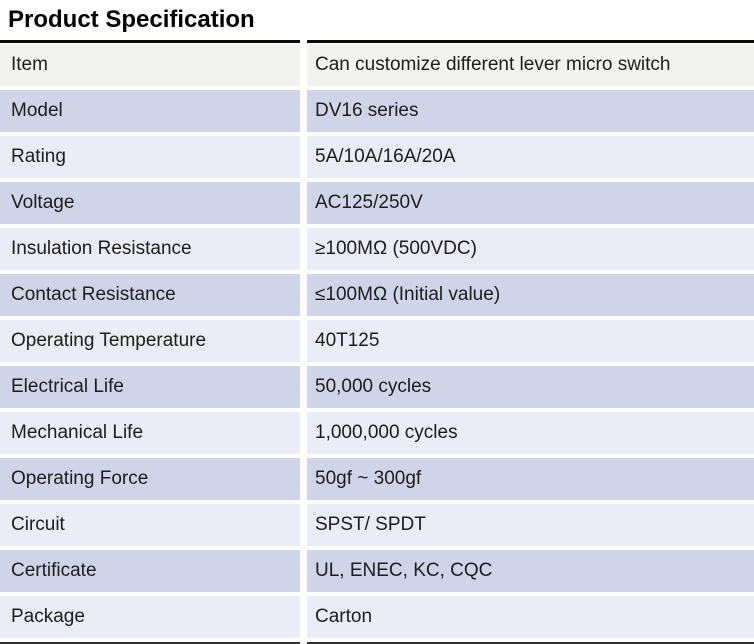 The width and height of the screenshot is (754, 644). I want to click on row-value: AC125/250V, so click(530, 203).